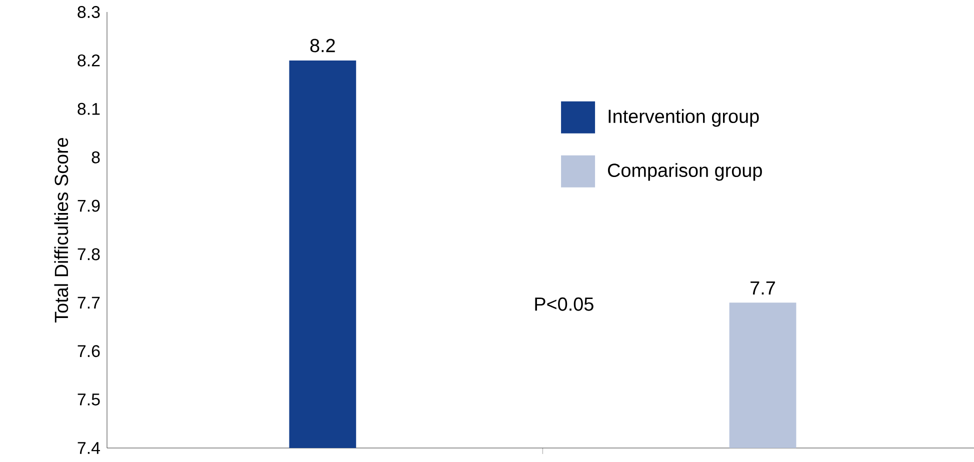 Image resolution: width=974 pixels, height=462 pixels. Describe the element at coordinates (322, 45) in the screenshot. I see `data-label: 8.2` at that location.